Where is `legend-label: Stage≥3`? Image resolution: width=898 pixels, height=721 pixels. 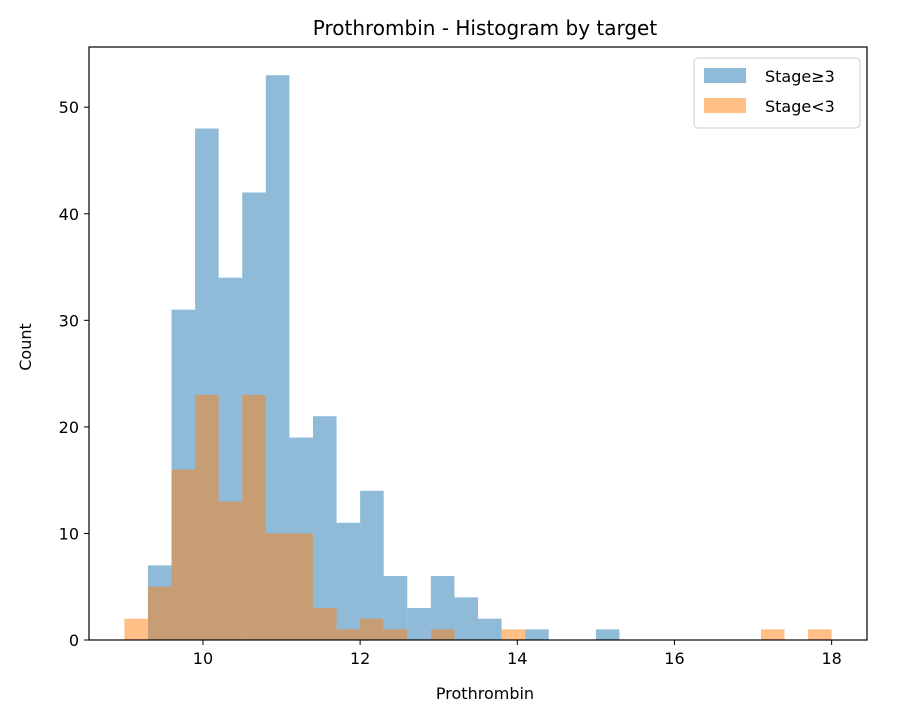
legend-label: Stage≥3 is located at coordinates (800, 76).